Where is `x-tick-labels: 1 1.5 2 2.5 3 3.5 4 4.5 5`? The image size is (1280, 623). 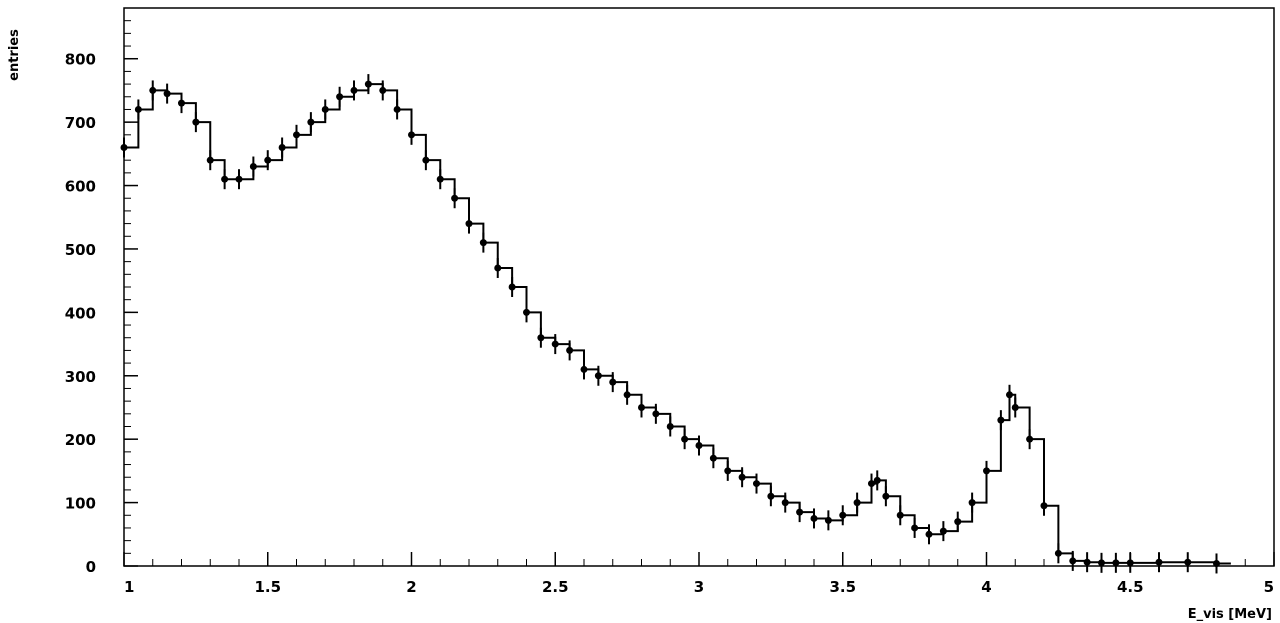 x-tick-labels: 1 1.5 2 2.5 3 3.5 4 4.5 5 is located at coordinates (699, 587).